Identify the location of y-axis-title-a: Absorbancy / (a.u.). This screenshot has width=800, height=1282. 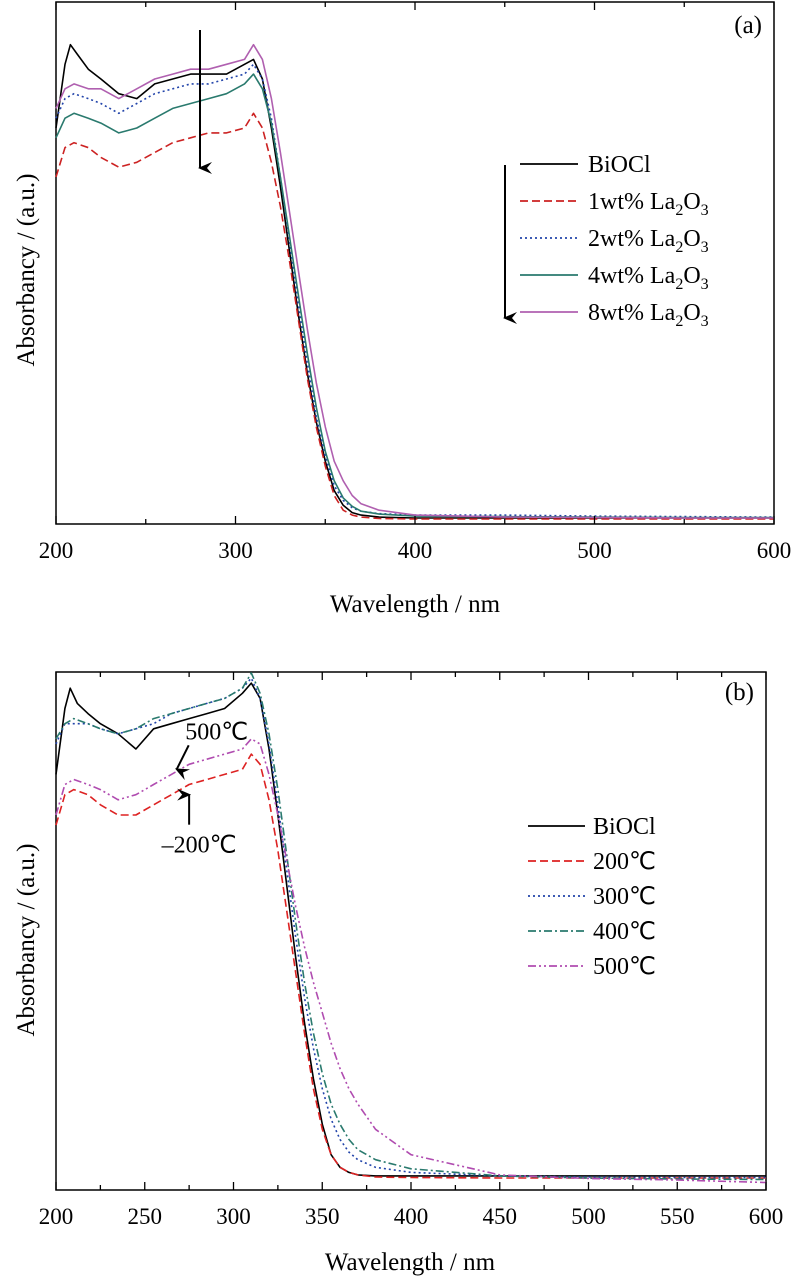
(26, 270).